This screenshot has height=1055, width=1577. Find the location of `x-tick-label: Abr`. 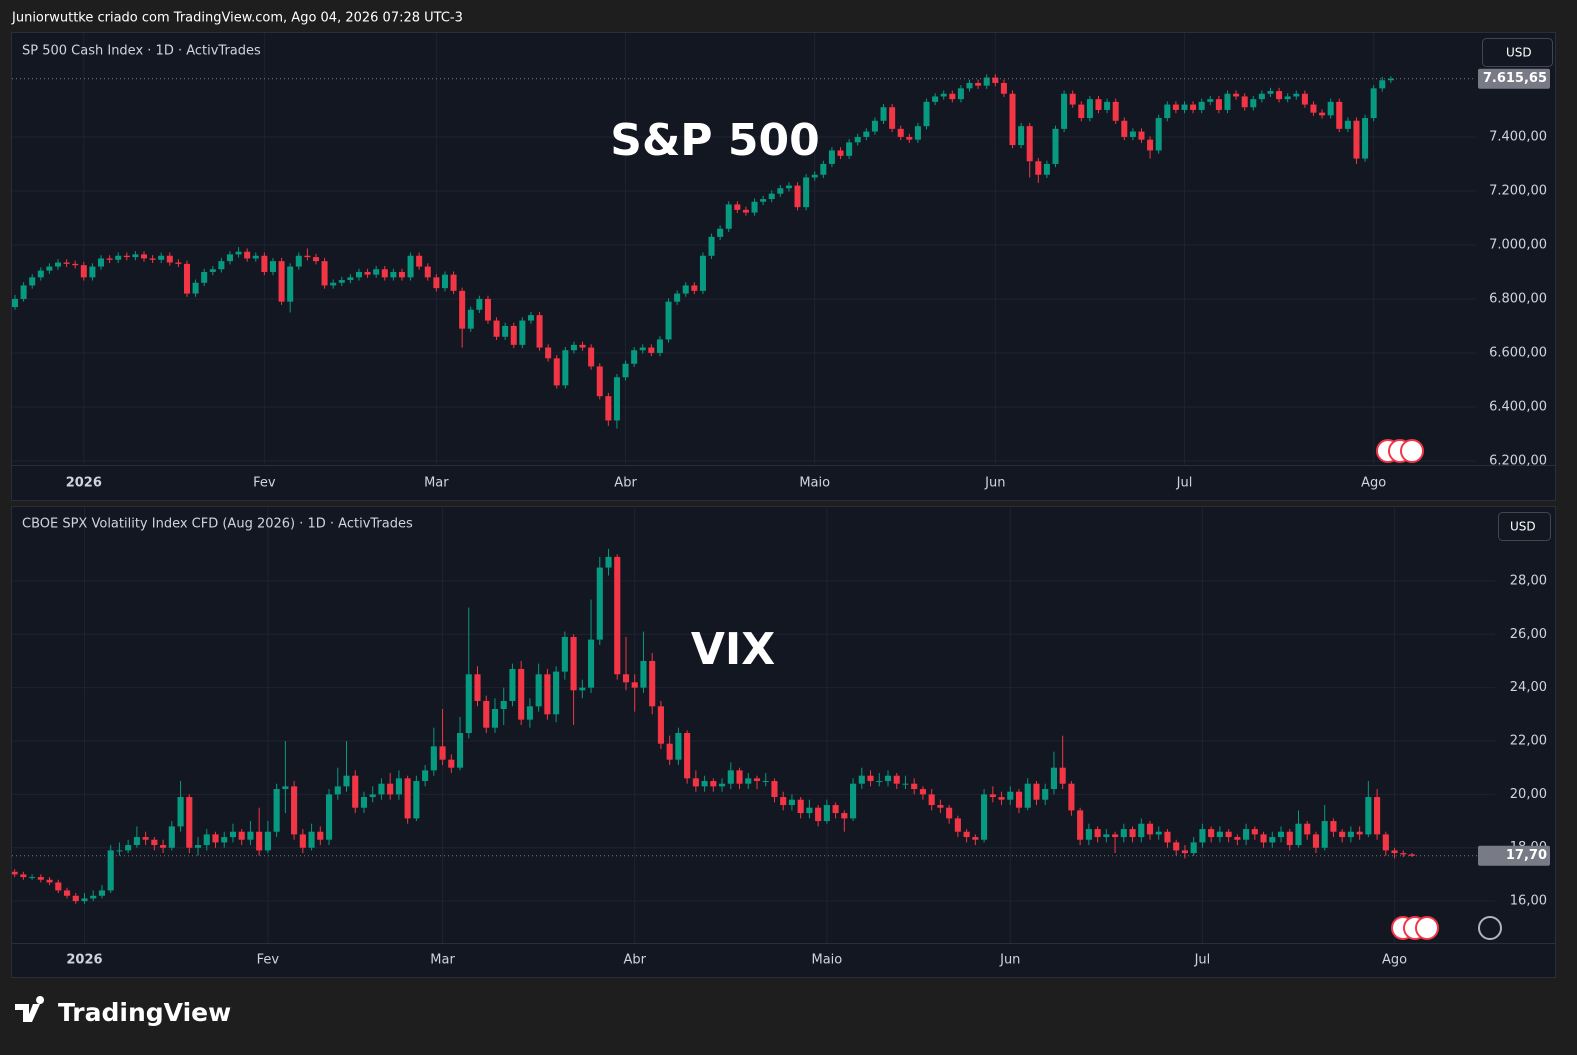

x-tick-label: Abr is located at coordinates (634, 960).